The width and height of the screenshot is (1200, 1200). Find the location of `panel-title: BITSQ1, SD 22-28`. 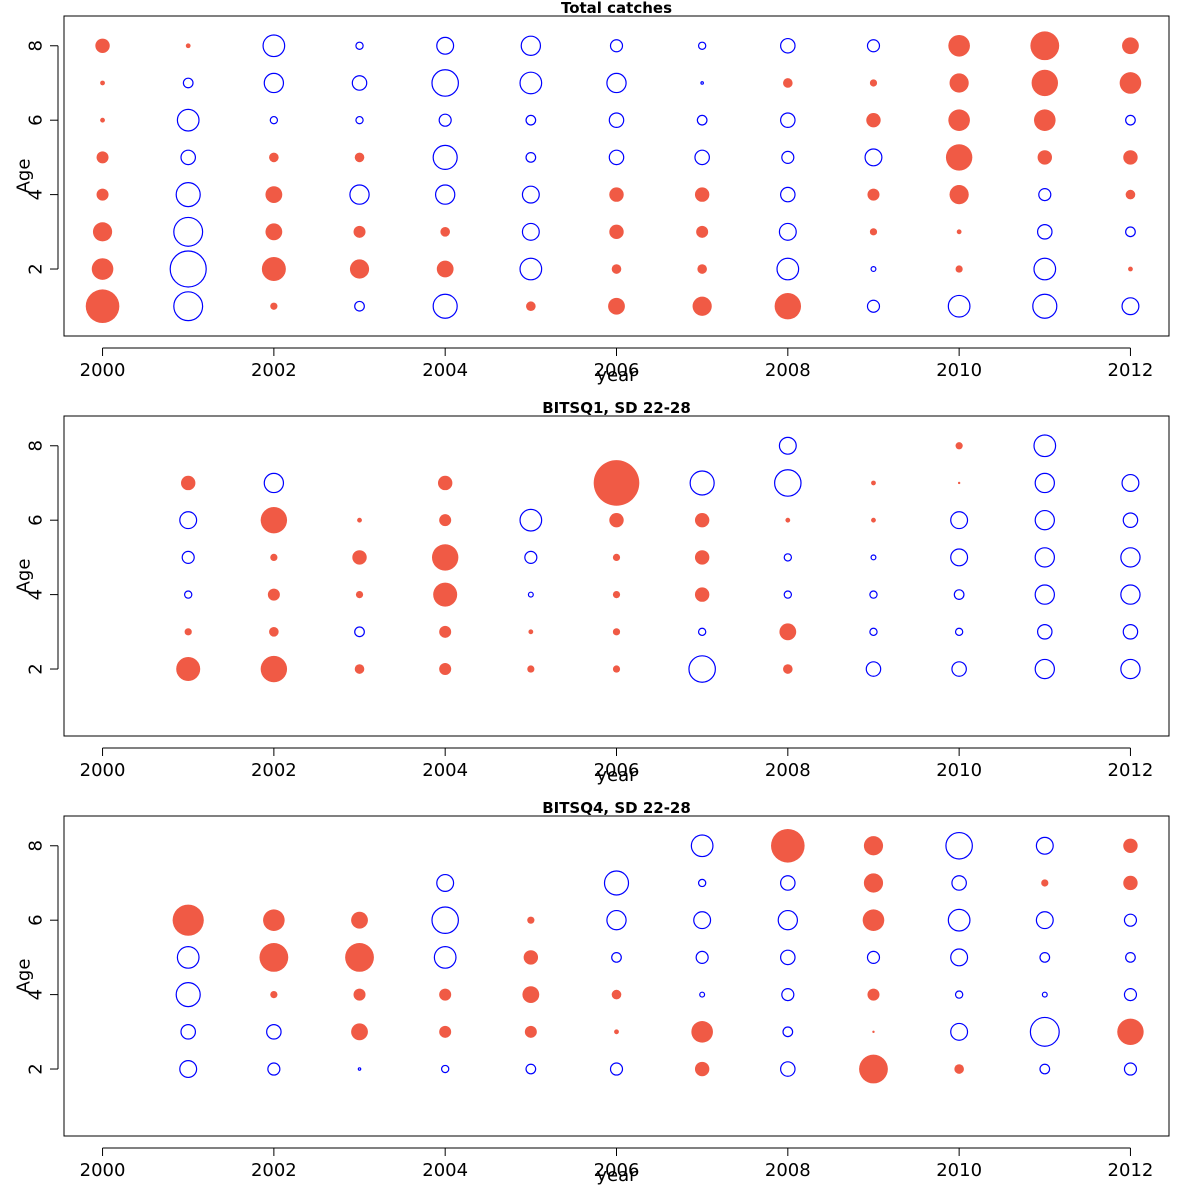

panel-title: BITSQ1, SD 22-28 is located at coordinates (616, 408).